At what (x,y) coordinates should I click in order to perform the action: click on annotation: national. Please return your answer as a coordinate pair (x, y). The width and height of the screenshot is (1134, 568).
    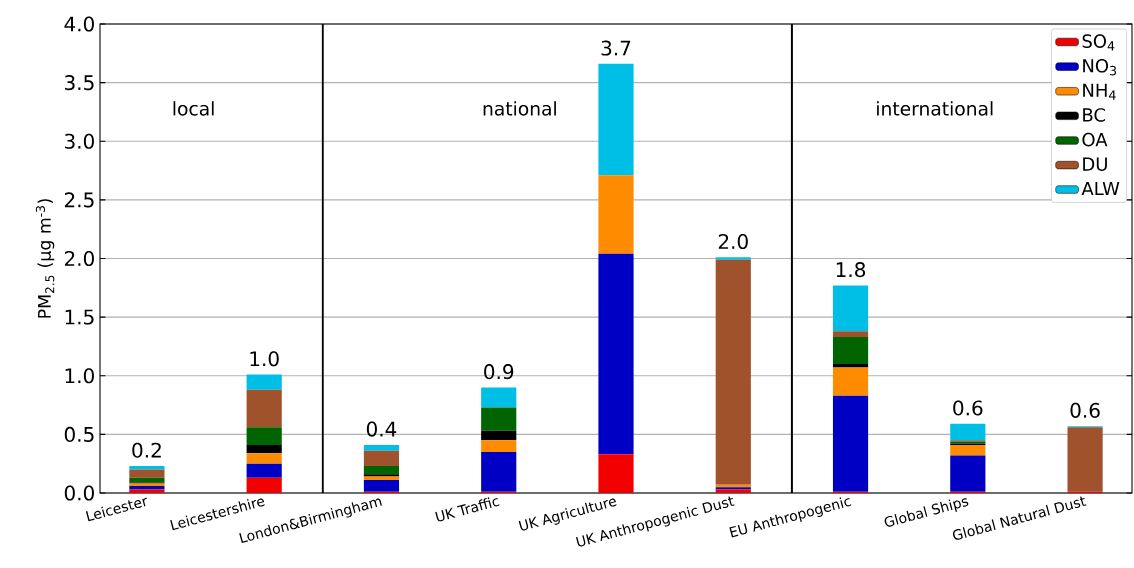
    Looking at the image, I should click on (519, 108).